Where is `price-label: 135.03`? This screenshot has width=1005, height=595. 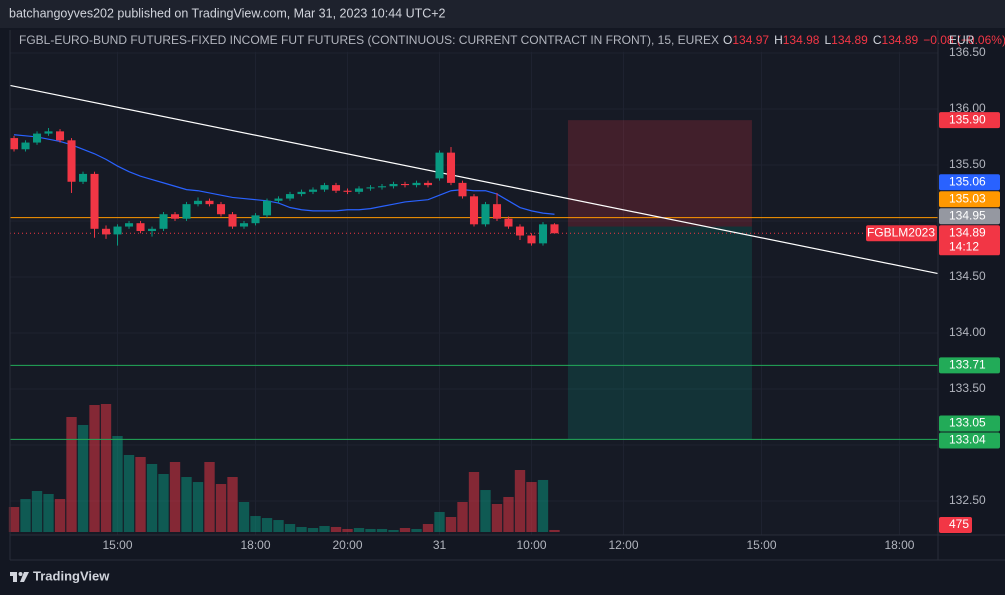 price-label: 135.03 is located at coordinates (967, 198).